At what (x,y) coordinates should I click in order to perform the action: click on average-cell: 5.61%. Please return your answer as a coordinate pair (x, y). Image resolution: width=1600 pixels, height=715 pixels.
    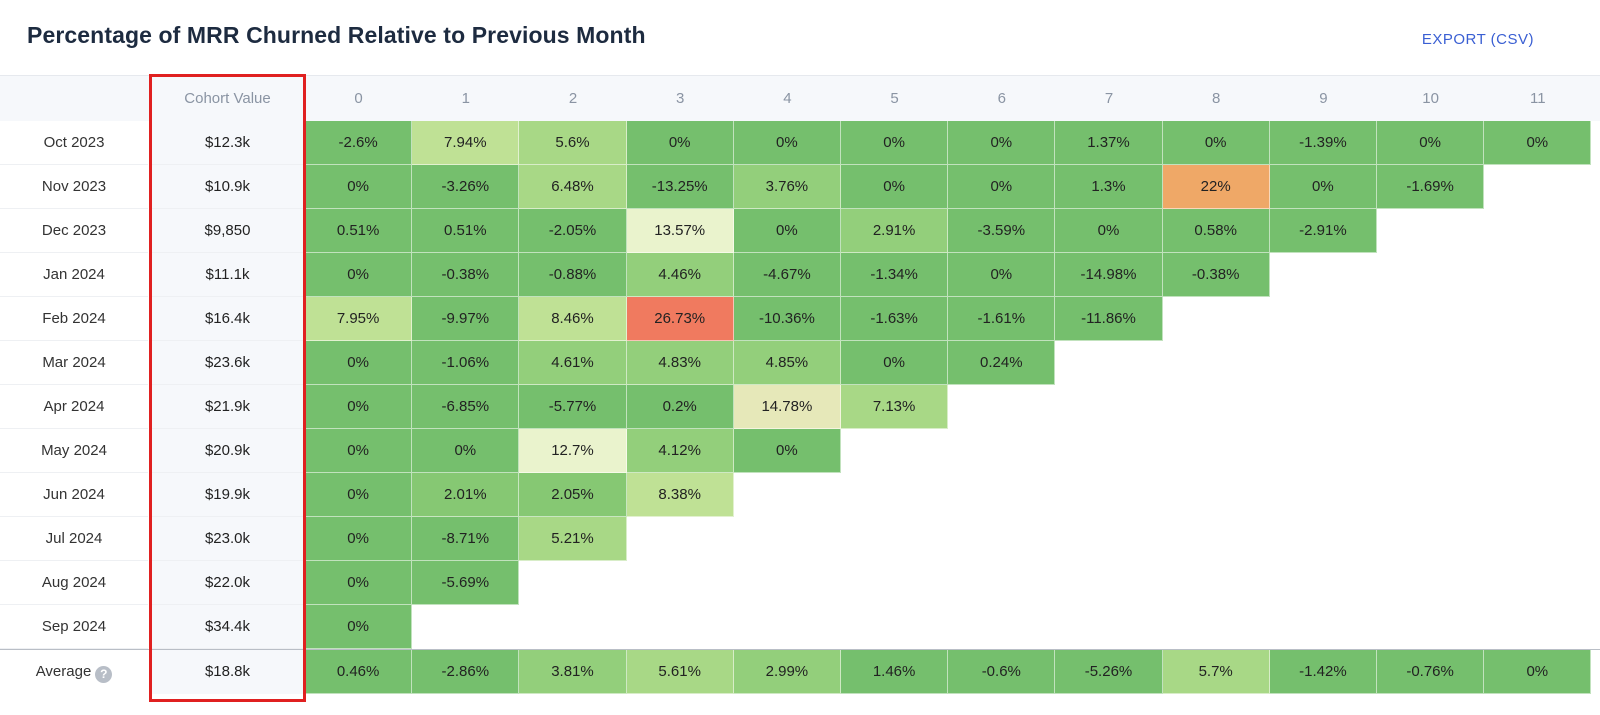
    Looking at the image, I should click on (680, 672).